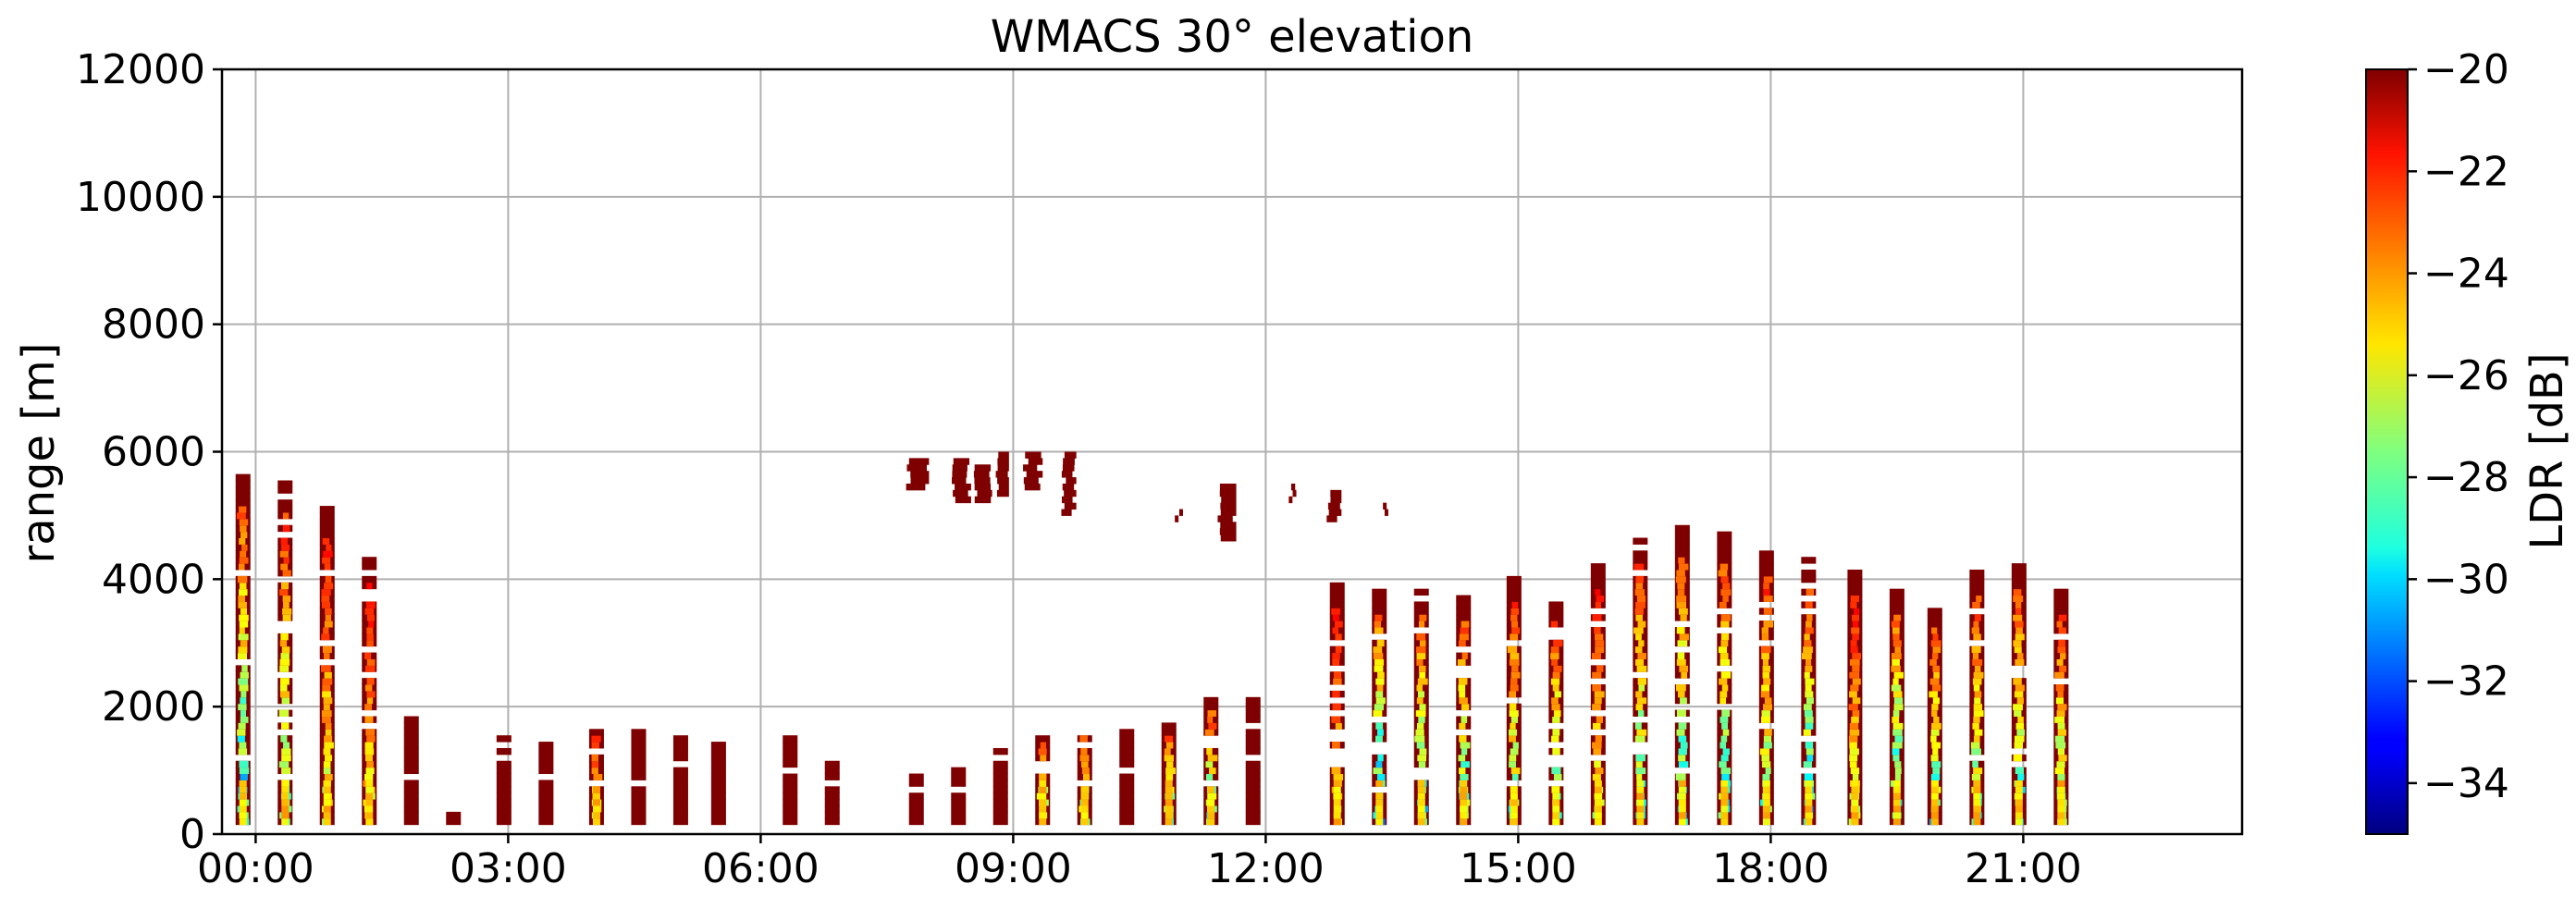  Describe the element at coordinates (2387, 451) in the screenshot. I see `colorbar` at that location.